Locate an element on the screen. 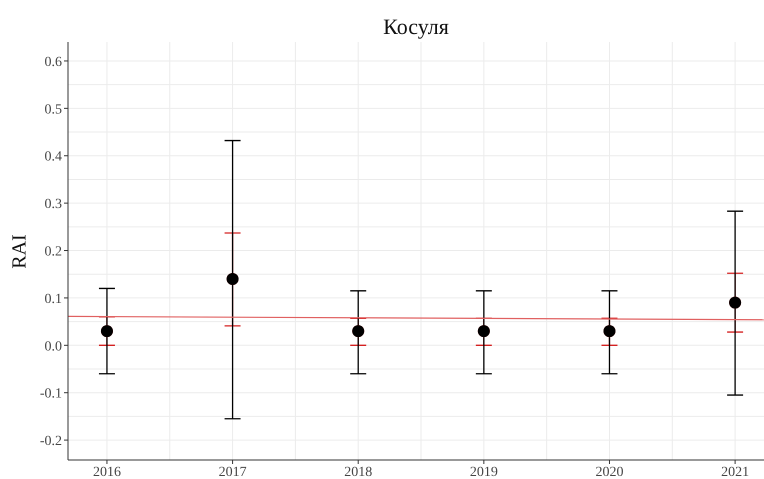 This screenshot has height=479, width=764. y-tick-label: 0.4 is located at coordinates (53, 157).